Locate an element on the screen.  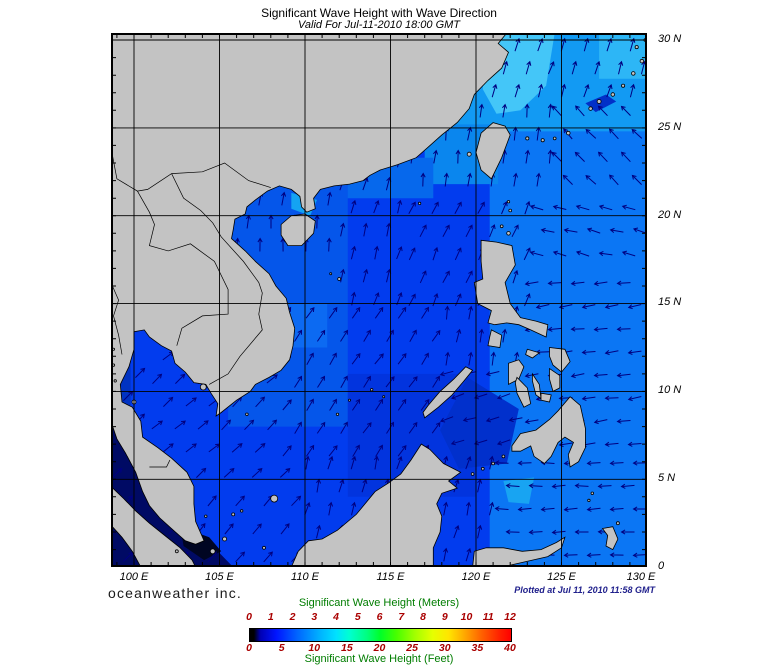
legend-feet-tick: 5 is located at coordinates (281, 648).